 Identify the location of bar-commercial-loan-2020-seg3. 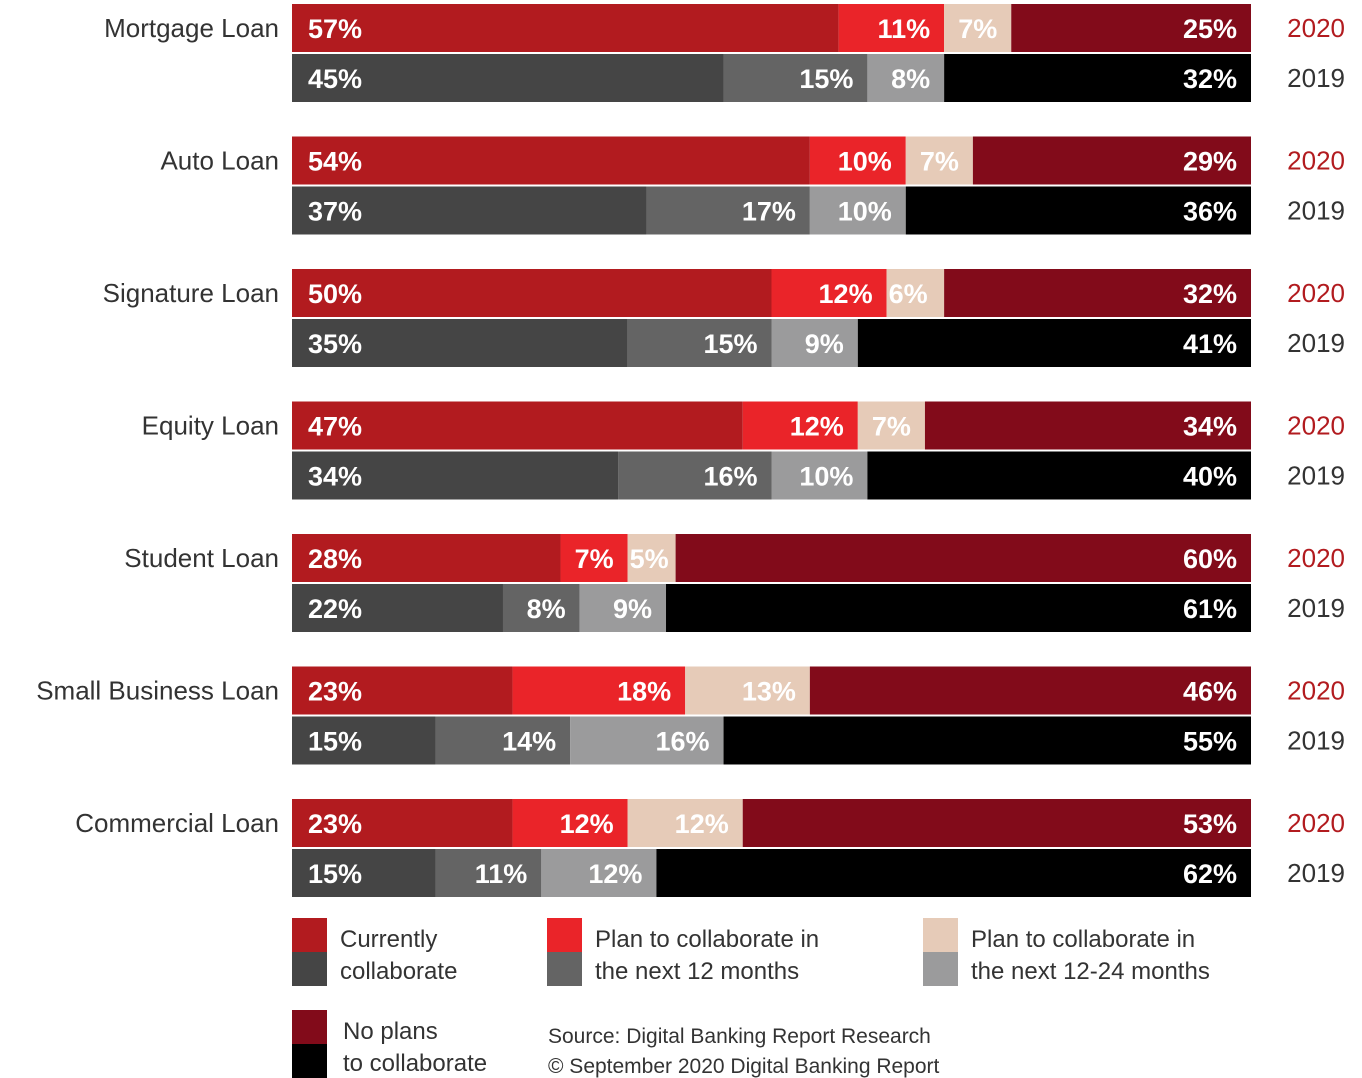
(685, 823).